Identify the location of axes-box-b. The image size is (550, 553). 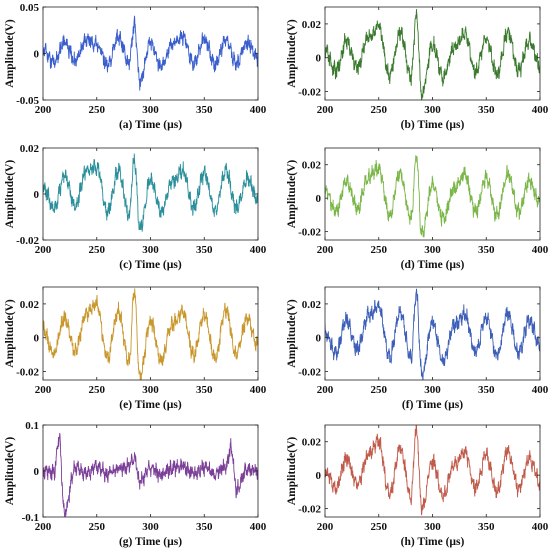
(432, 53).